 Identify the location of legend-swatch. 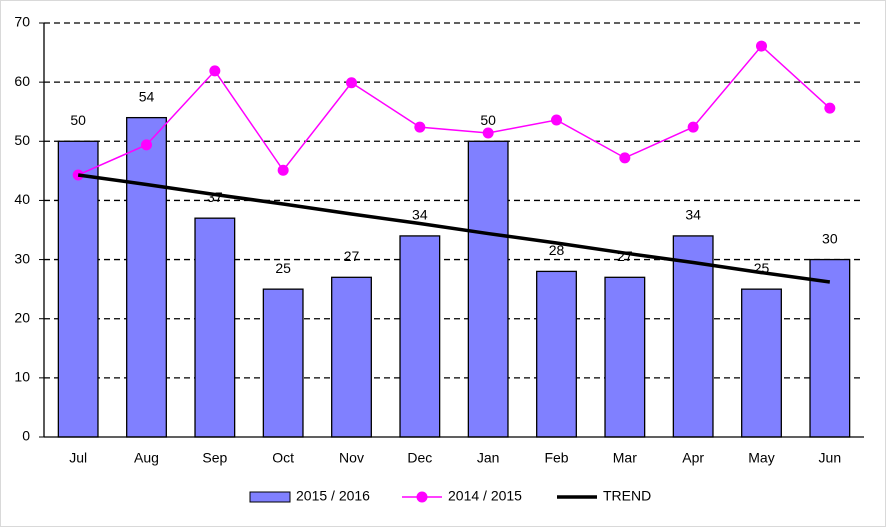
(270, 497).